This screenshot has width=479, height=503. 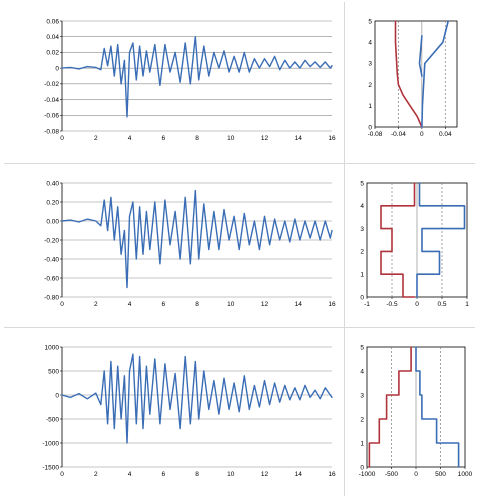 What do you see at coordinates (52, 202) in the screenshot?
I see `y-tick-label: 0.20` at bounding box center [52, 202].